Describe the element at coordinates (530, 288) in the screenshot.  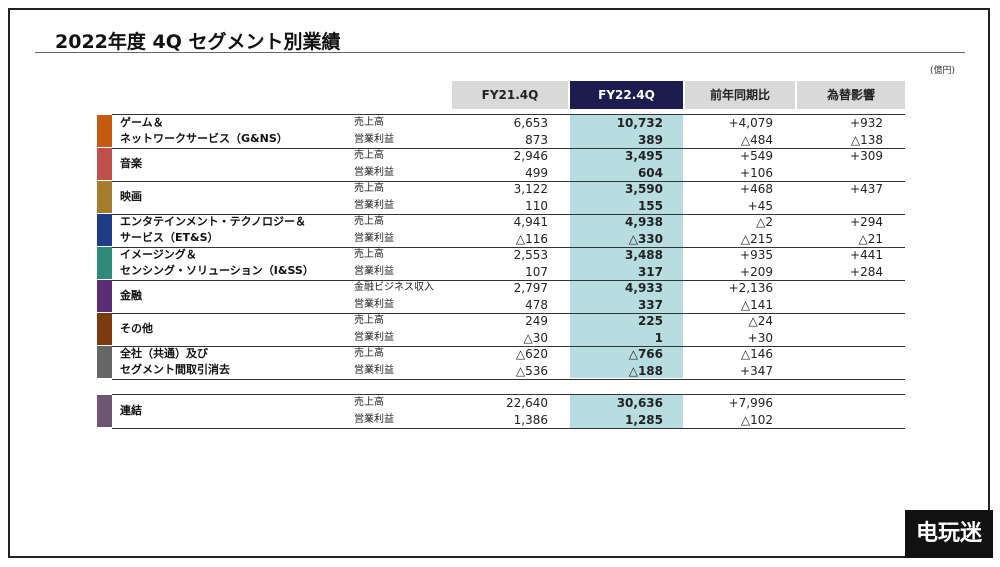
I see `value-cell: 2,797` at that location.